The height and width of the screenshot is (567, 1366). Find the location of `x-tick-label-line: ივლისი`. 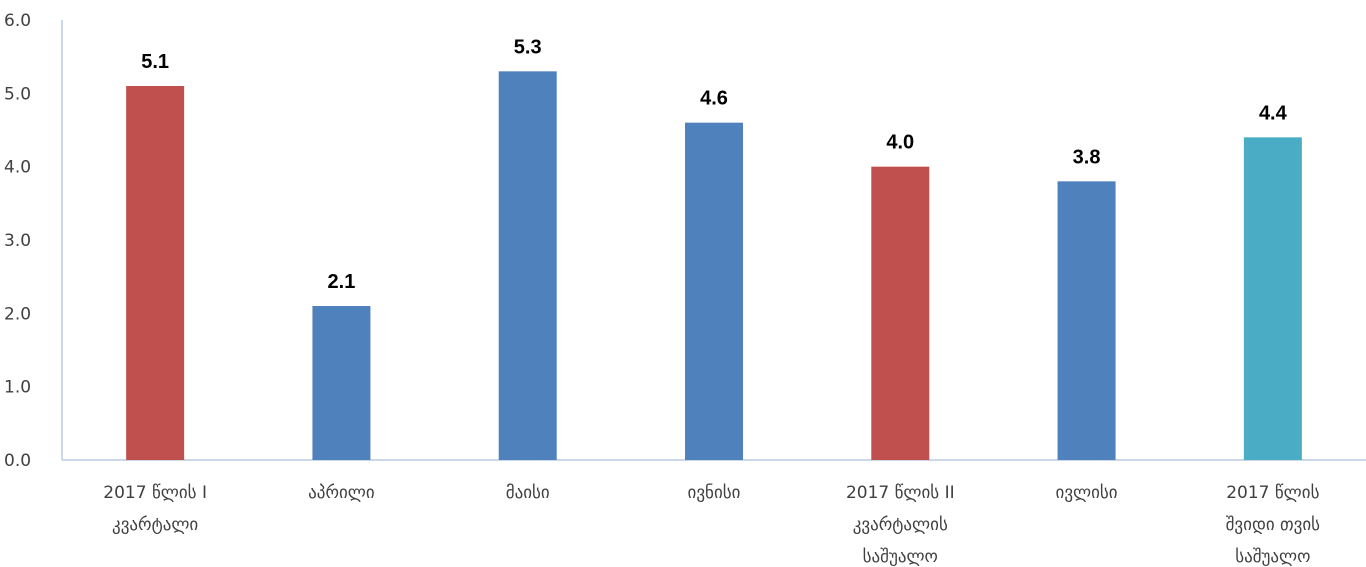

x-tick-label-line: ივლისი is located at coordinates (1087, 493).